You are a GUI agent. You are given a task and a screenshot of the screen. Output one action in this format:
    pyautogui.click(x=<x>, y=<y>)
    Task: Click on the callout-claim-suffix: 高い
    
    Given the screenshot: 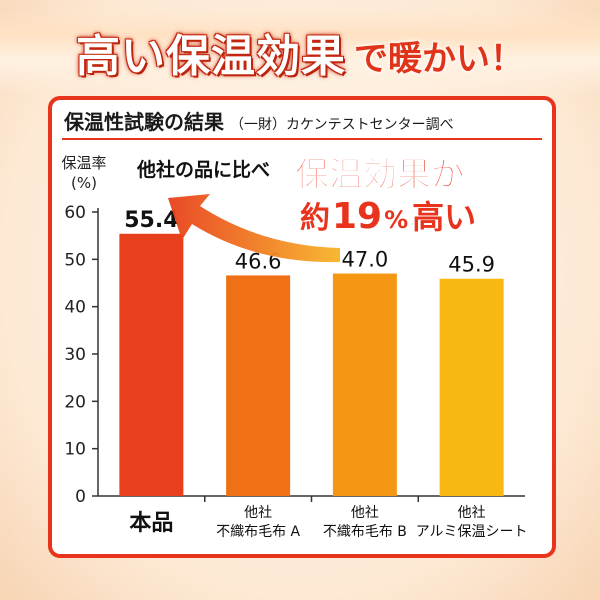 What is the action you would take?
    pyautogui.click(x=444, y=217)
    